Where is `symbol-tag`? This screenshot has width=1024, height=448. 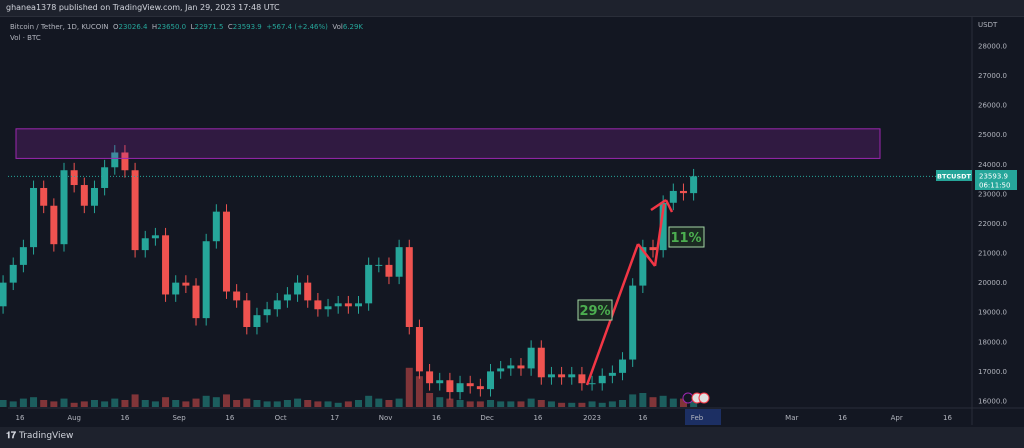
symbol-tag is located at coordinates (954, 175).